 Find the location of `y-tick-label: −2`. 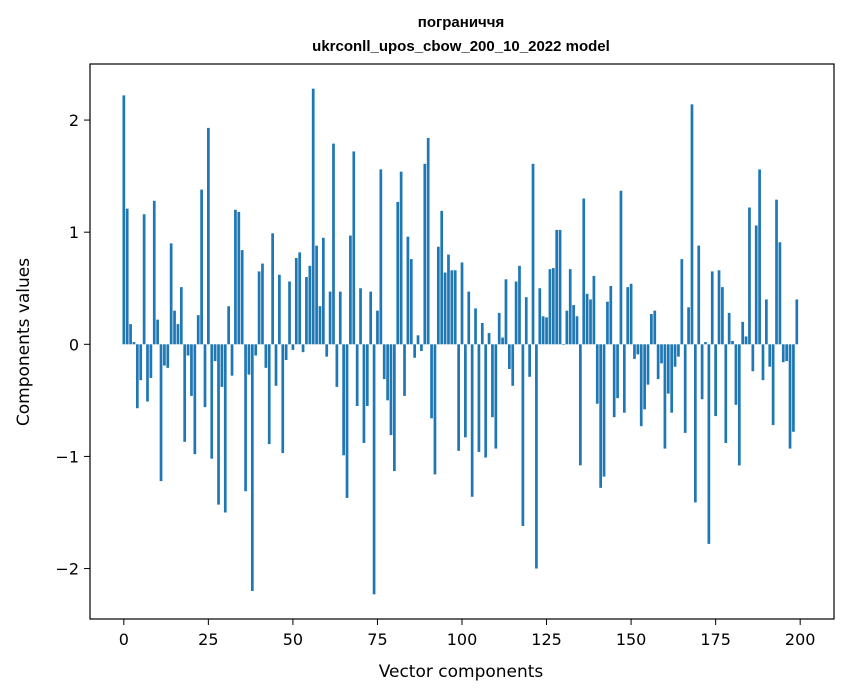

y-tick-label: −2 is located at coordinates (67, 569).